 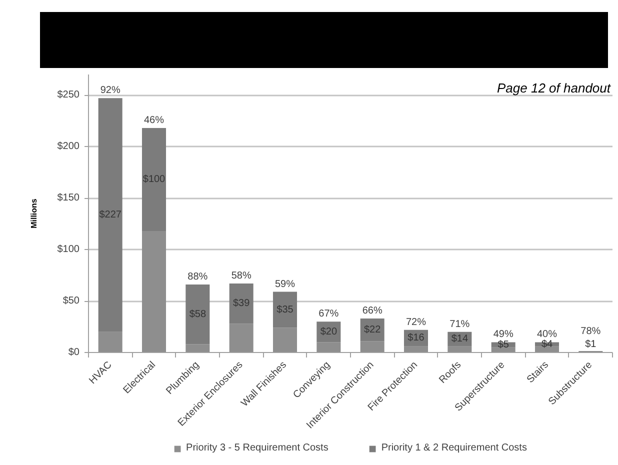 I want to click on y-tick-label: $0, so click(x=74, y=352).